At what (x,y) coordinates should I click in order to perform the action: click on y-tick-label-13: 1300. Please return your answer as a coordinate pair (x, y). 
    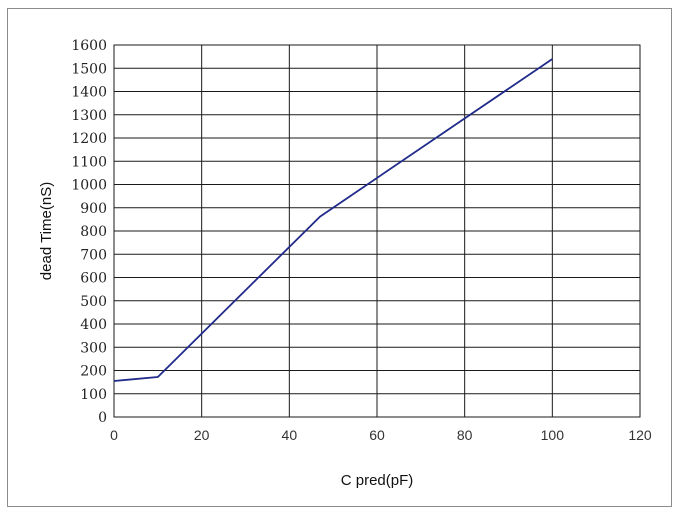
    Looking at the image, I should click on (89, 116).